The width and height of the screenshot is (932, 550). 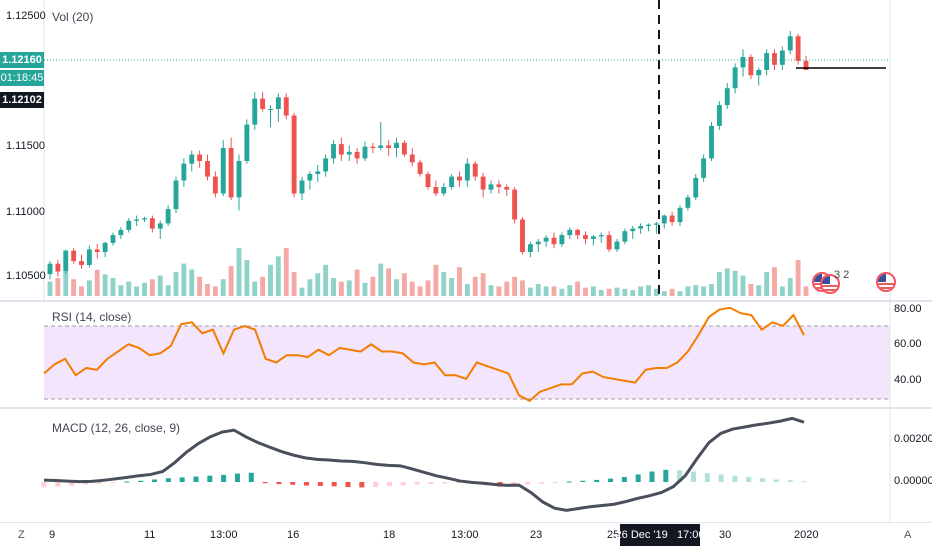 I want to click on price-axis-tick: 1.10500, so click(x=26, y=276).